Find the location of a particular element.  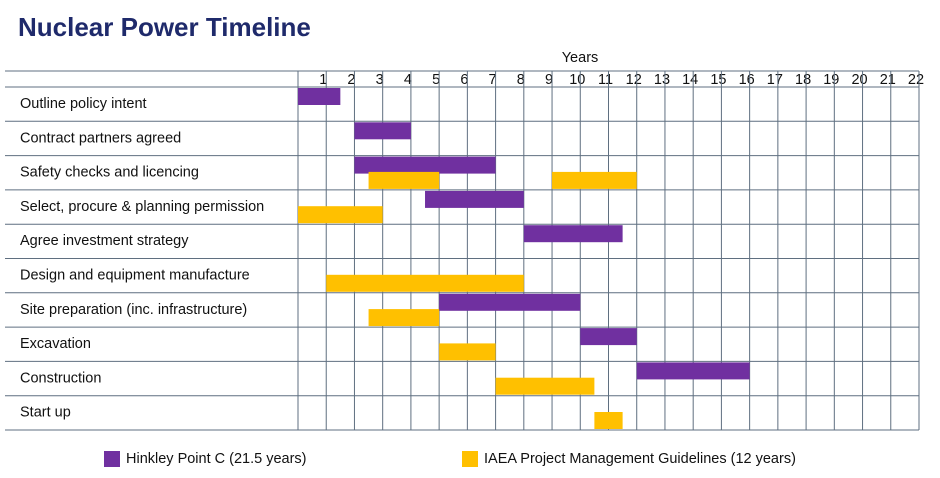

x-tick-label: 13 is located at coordinates (662, 80).